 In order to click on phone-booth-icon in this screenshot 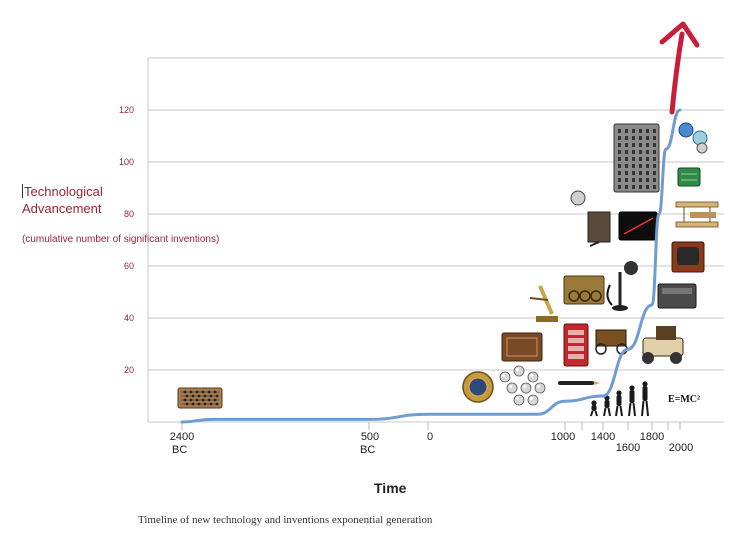, I will do `click(576, 345)`.